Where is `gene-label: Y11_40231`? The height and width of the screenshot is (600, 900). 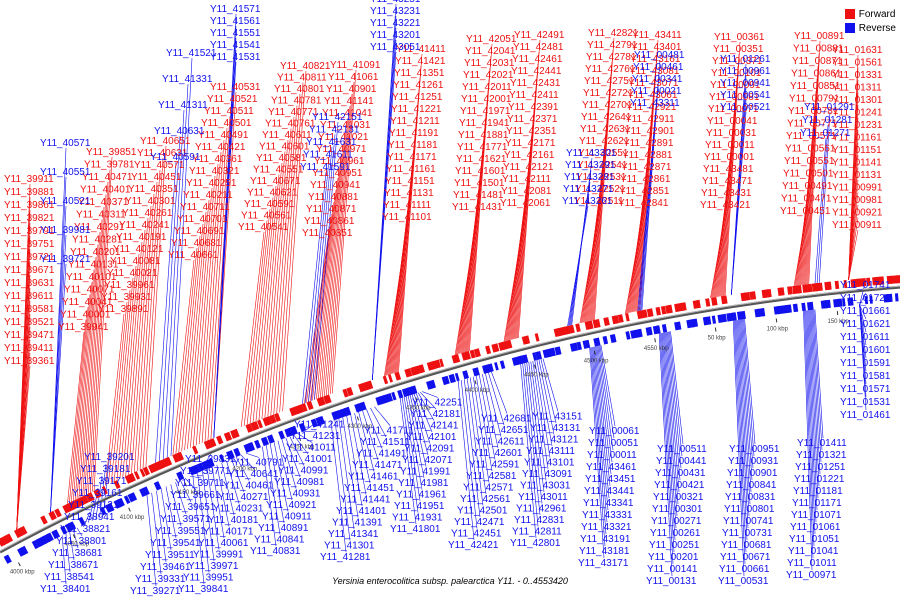
gene-label: Y11_40231 is located at coordinates (238, 509).